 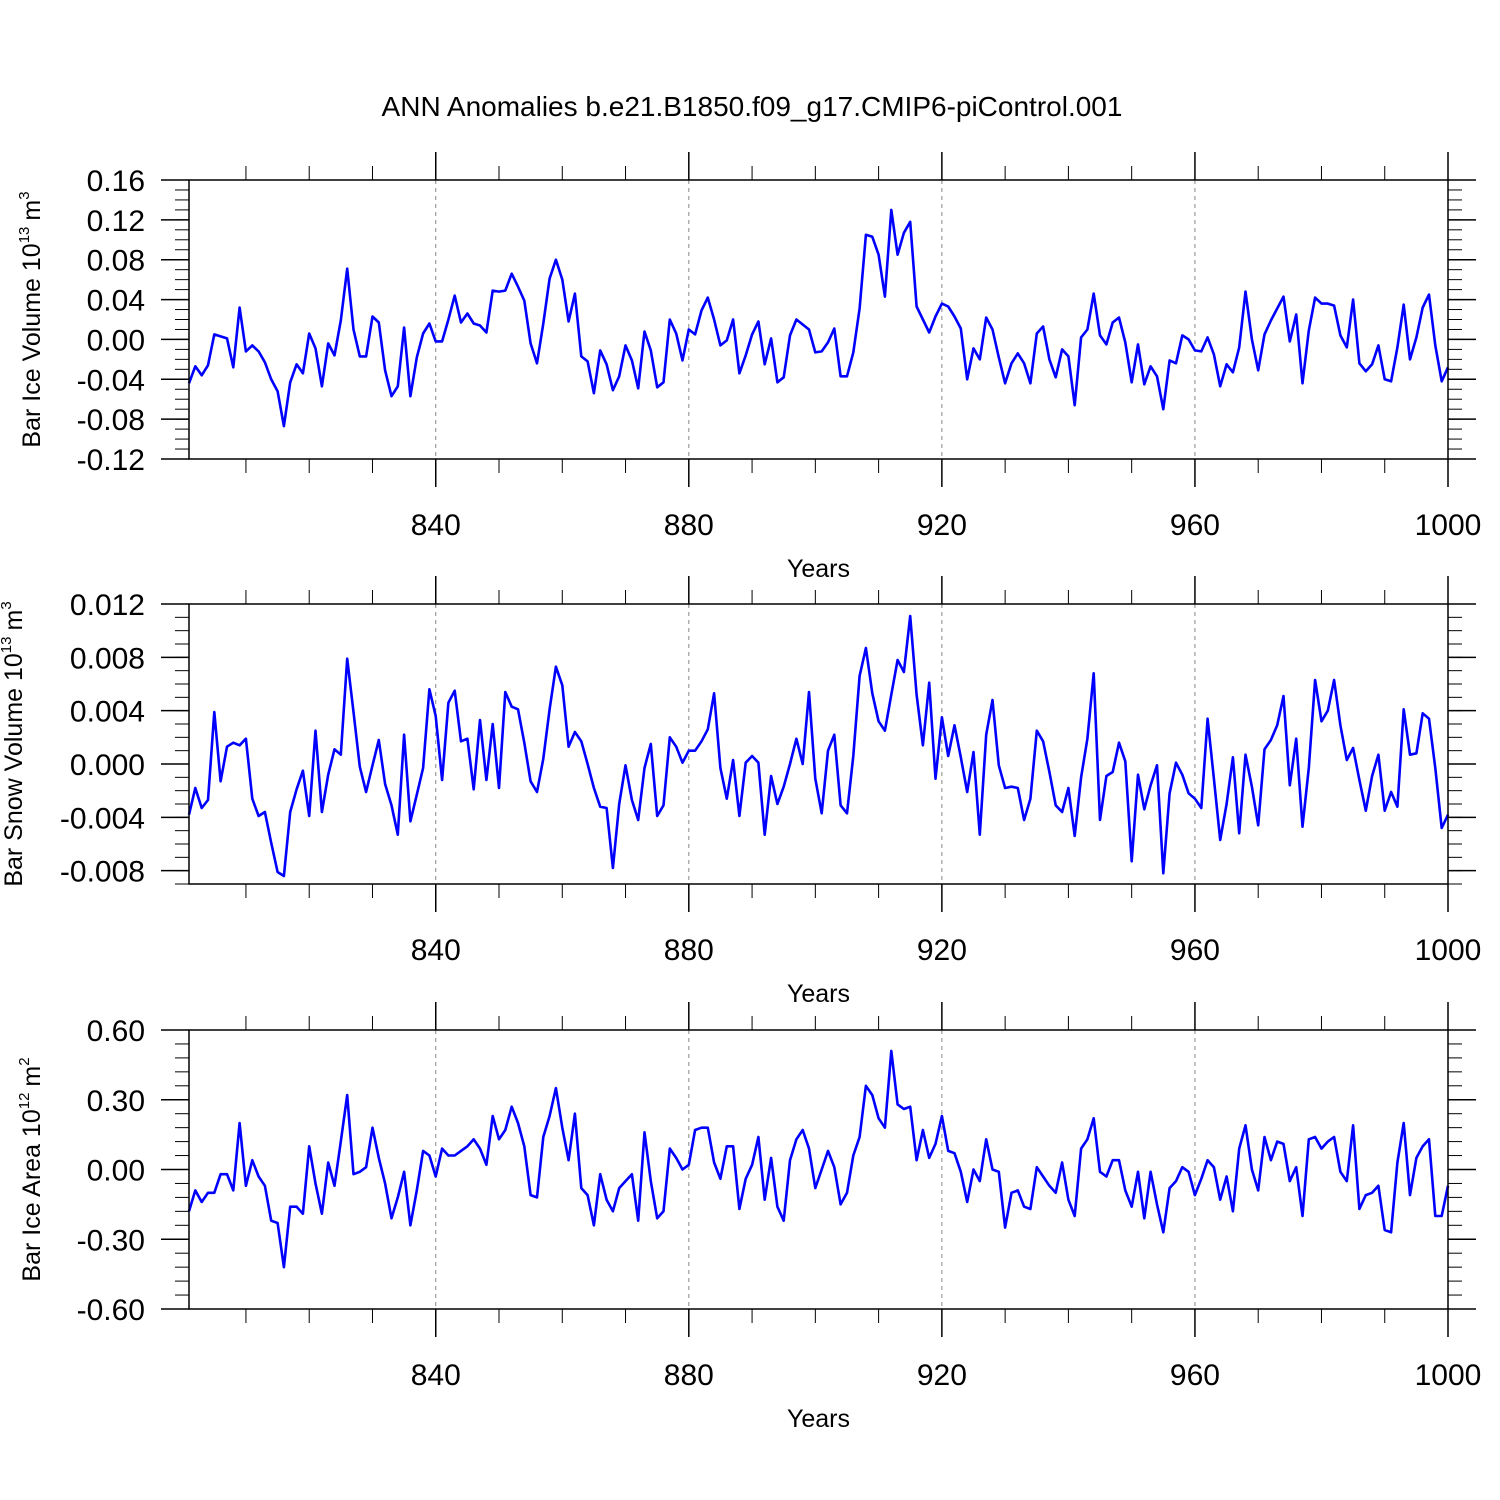 I want to click on y-tick-label: 0.30, so click(x=116, y=1101).